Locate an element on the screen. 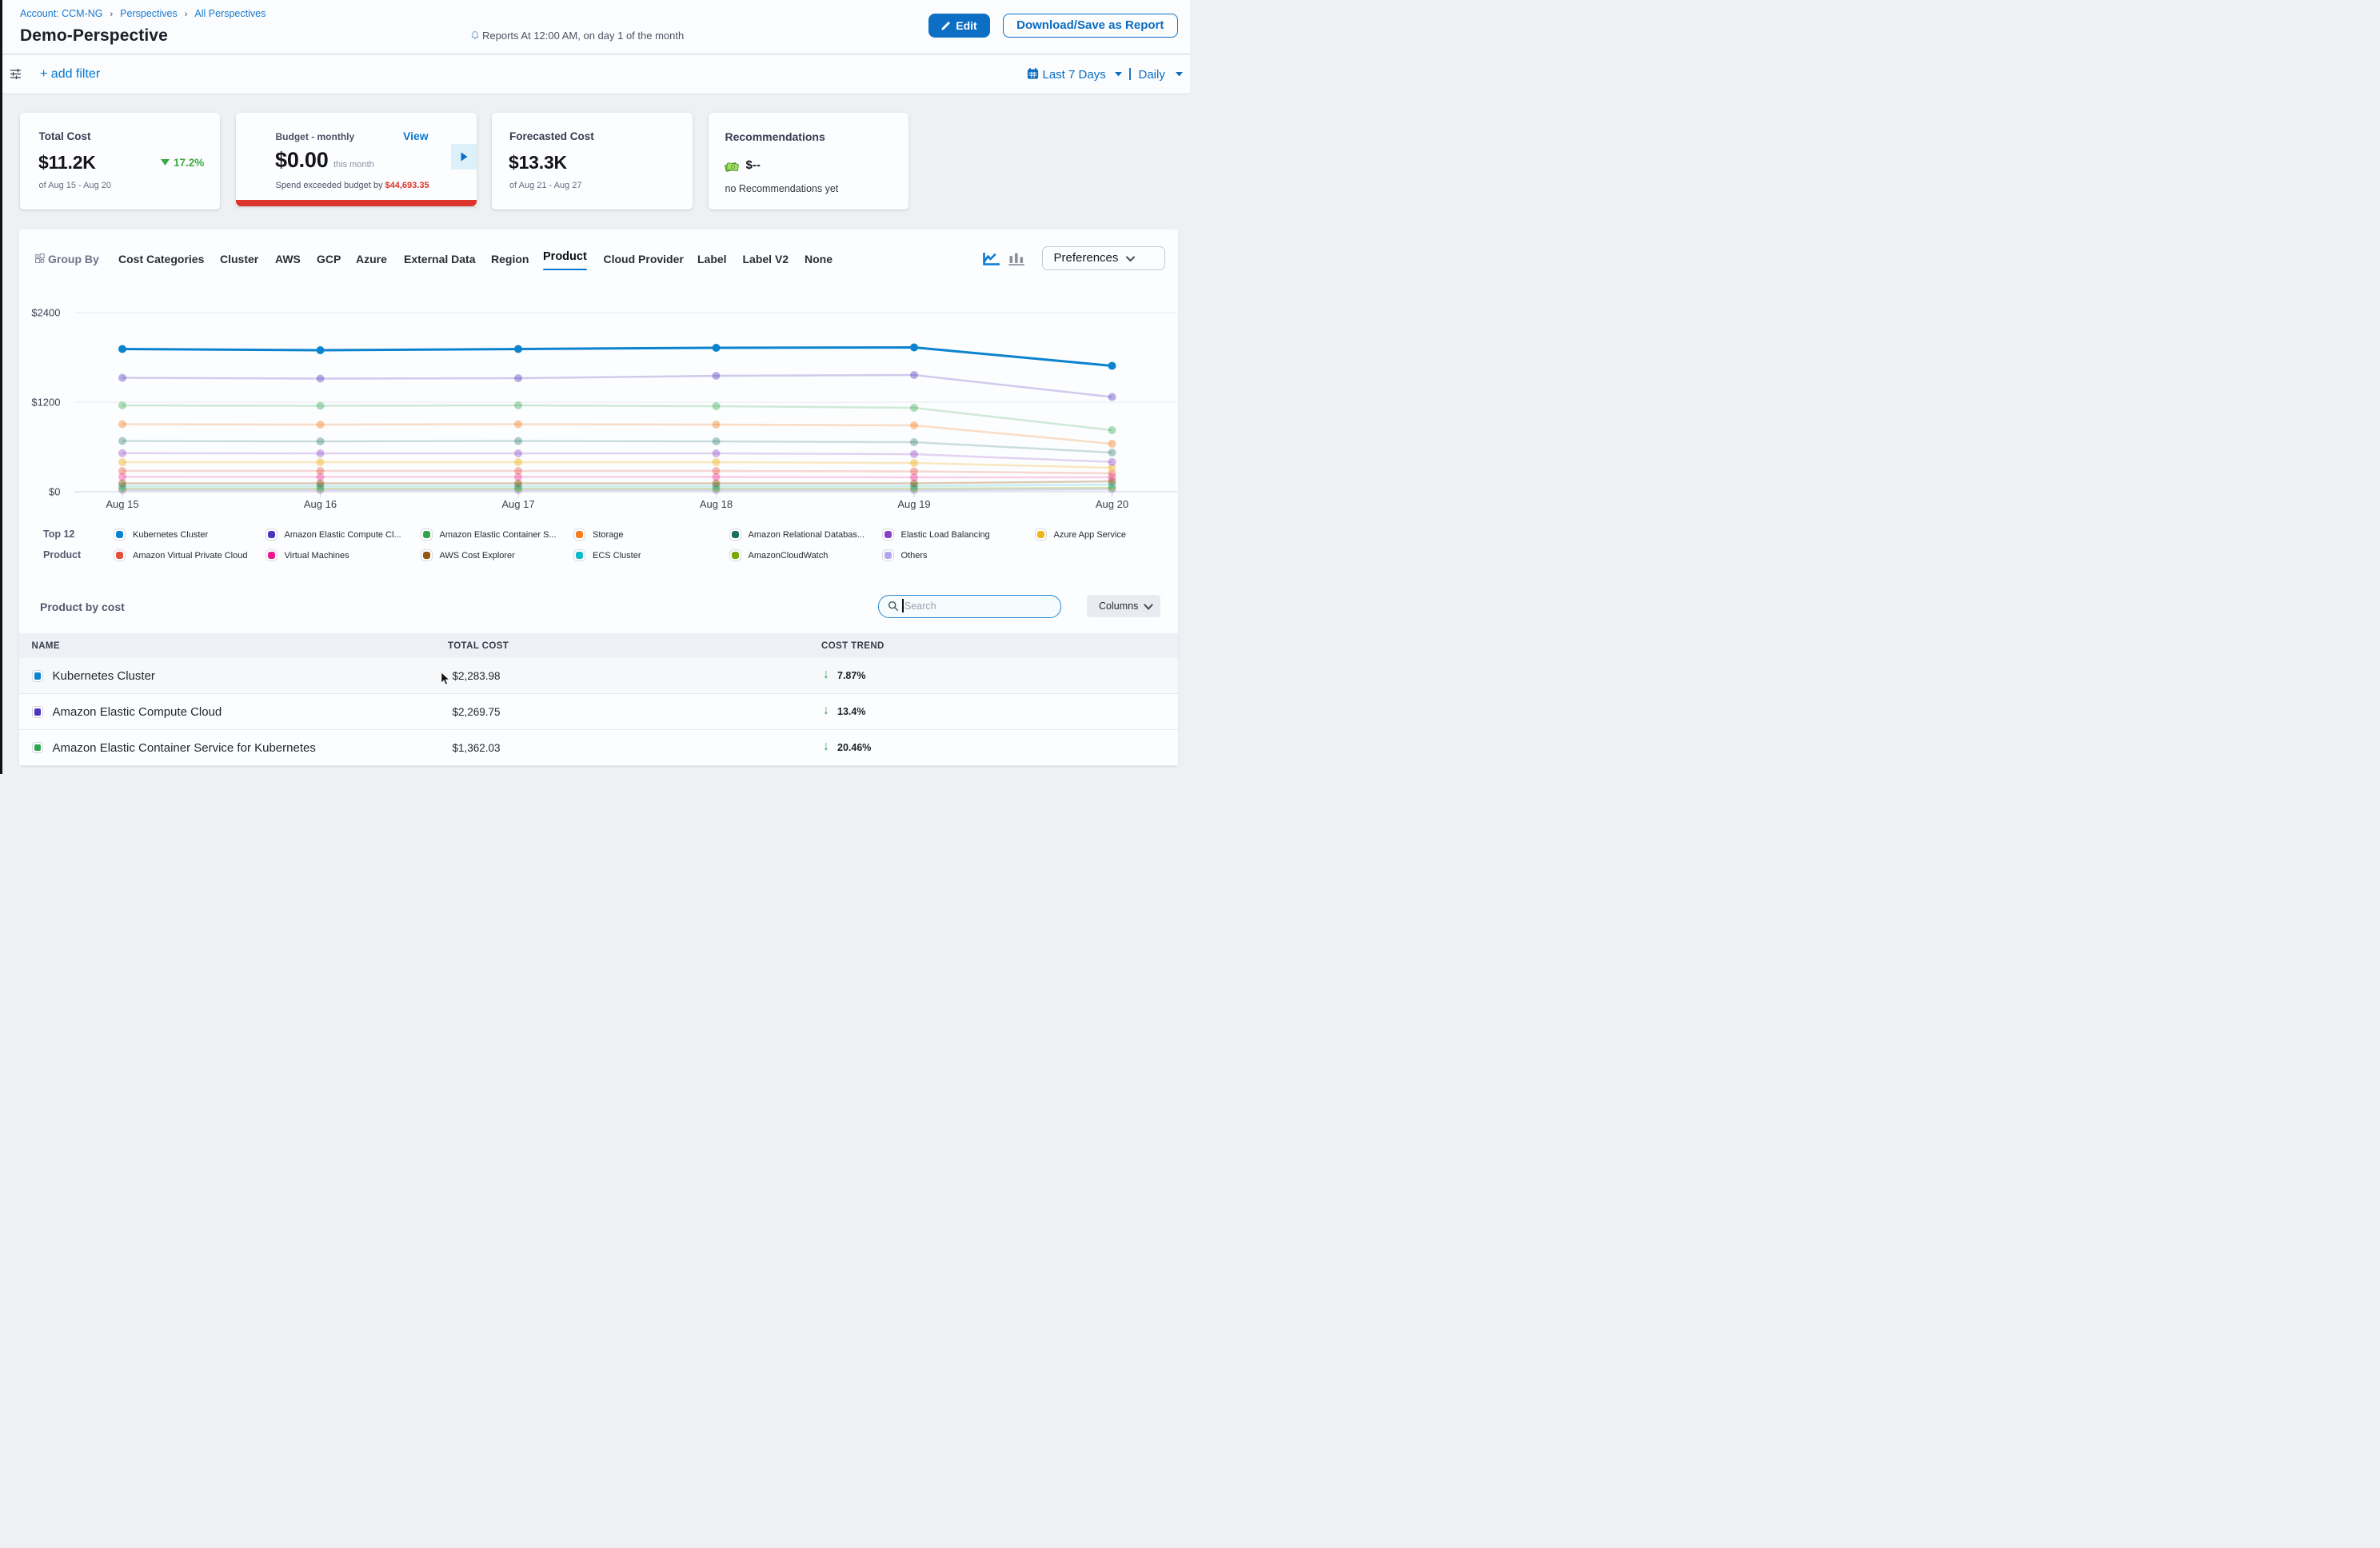 This screenshot has height=1548, width=2380. svg-text: Aug 16 is located at coordinates (320, 504).